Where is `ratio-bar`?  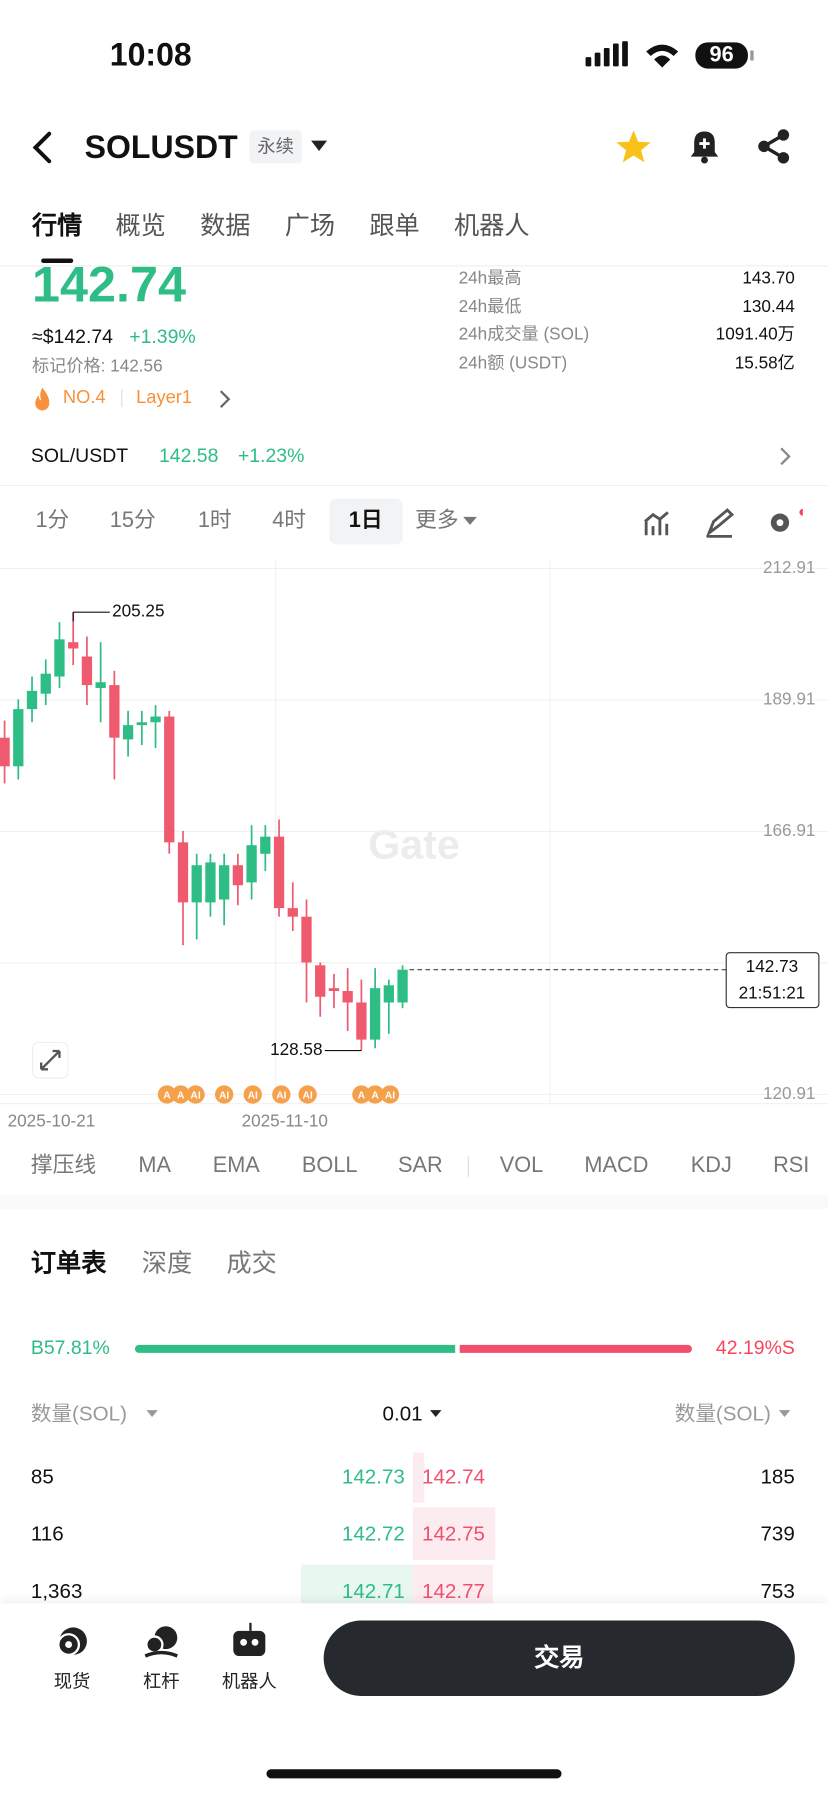 ratio-bar is located at coordinates (413, 1348).